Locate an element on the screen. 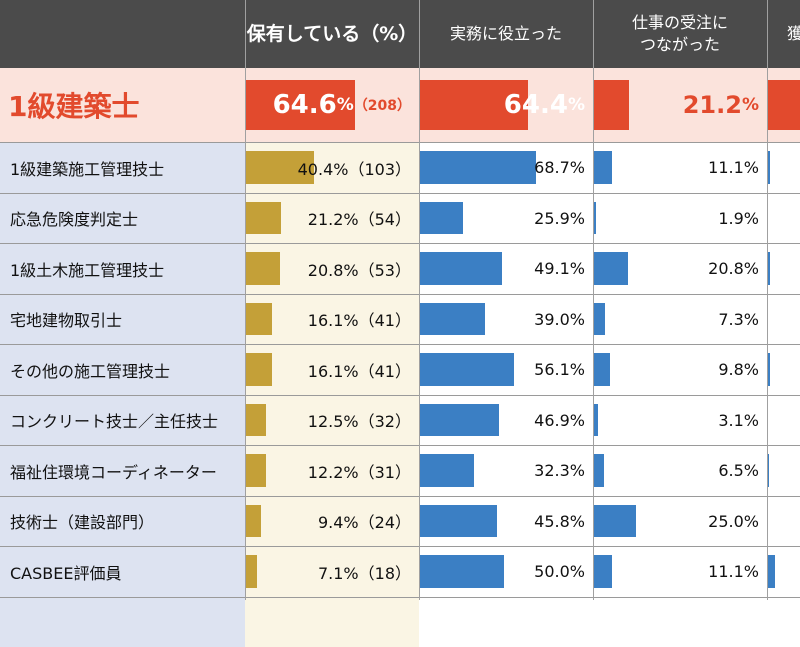  header-row: 保有している（%） 実務に役立った 仕事の受注につながった 獲 is located at coordinates (400, 34).